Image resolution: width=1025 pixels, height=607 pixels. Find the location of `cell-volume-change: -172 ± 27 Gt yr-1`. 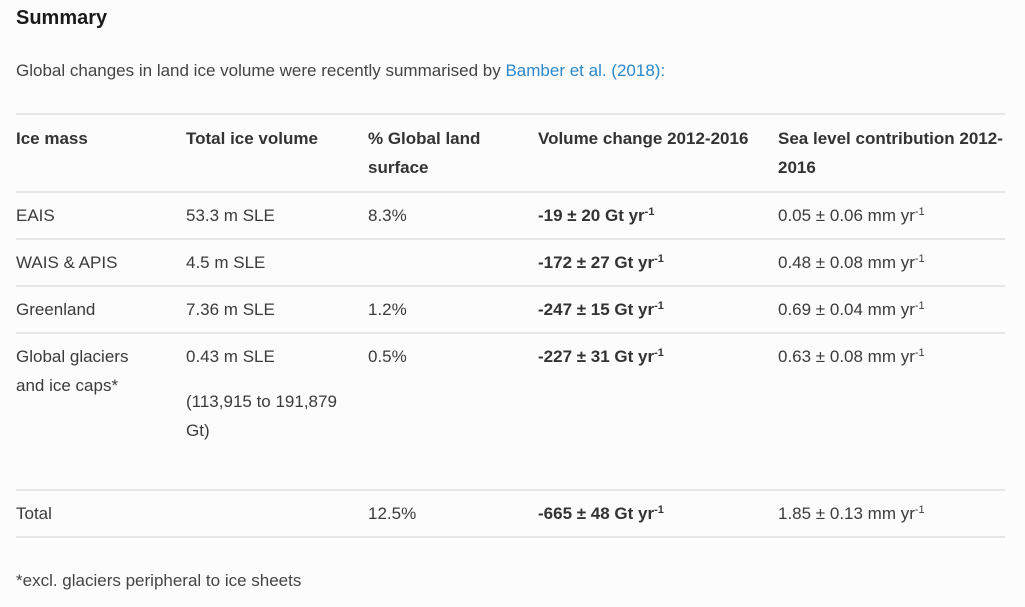

cell-volume-change: -172 ± 27 Gt yr-1 is located at coordinates (658, 262).